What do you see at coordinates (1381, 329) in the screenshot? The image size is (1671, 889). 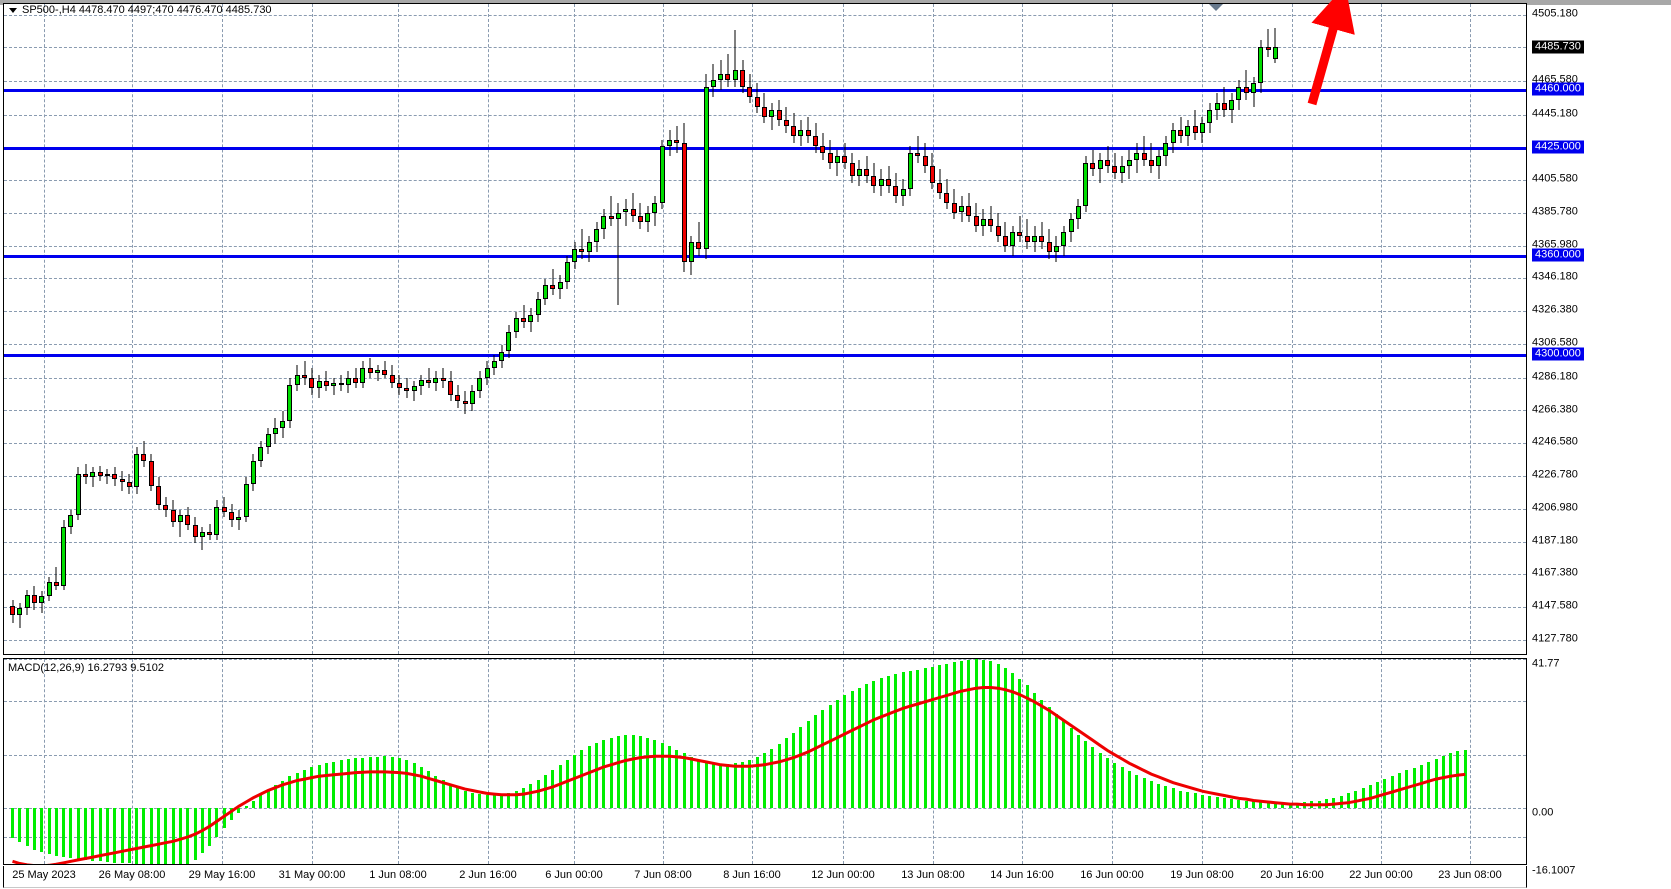 I see `gridline-vertical` at bounding box center [1381, 329].